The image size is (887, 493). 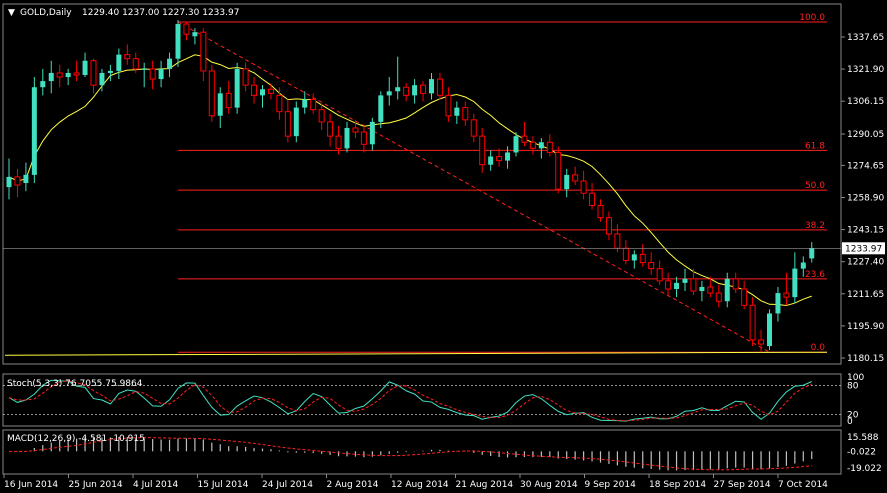 I want to click on price-tick-label: 1243.15, so click(x=865, y=231).